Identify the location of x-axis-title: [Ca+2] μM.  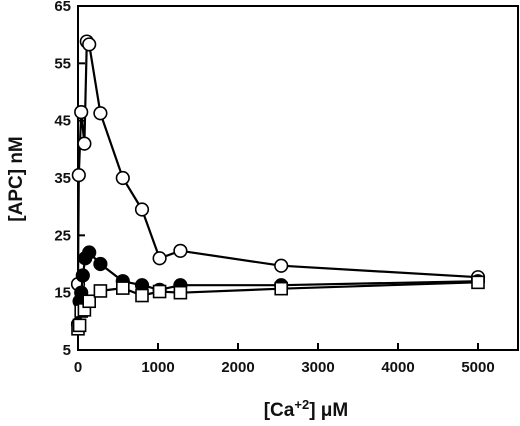
(306, 409).